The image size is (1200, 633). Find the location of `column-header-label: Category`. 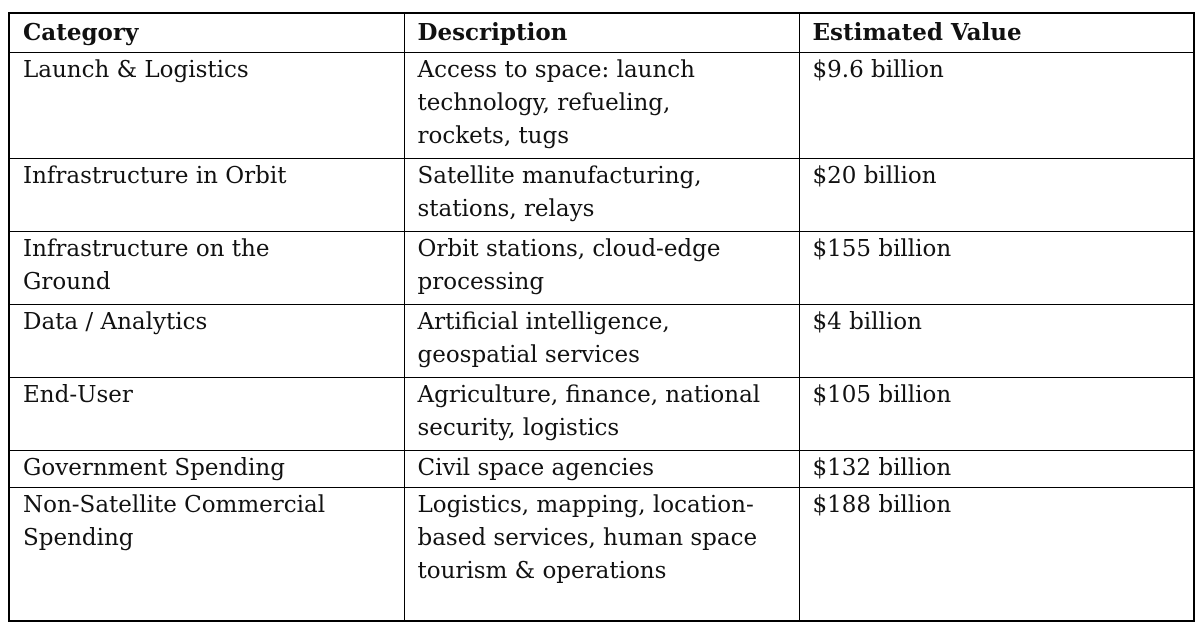

column-header-label: Category is located at coordinates (81, 32).